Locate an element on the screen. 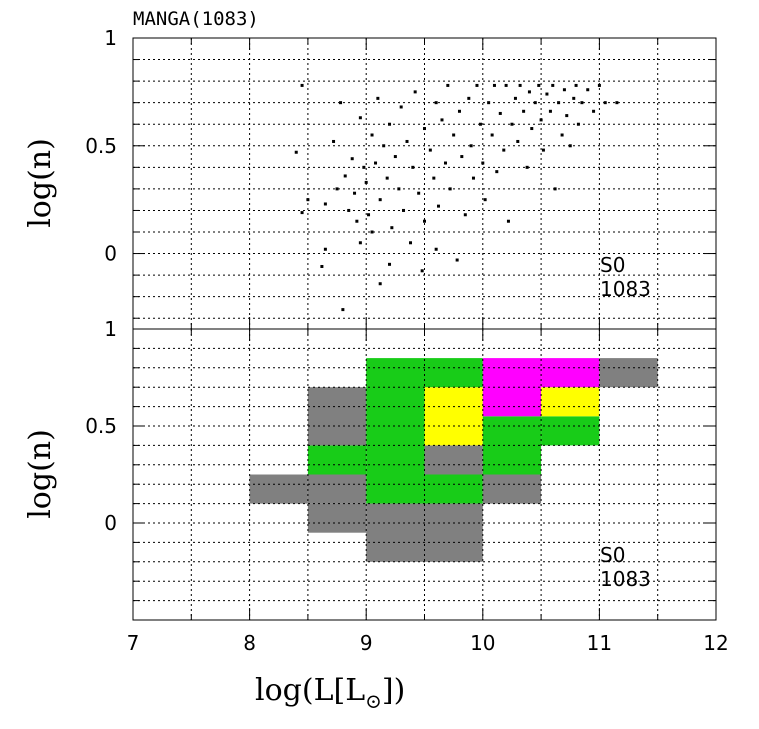 The height and width of the screenshot is (729, 759). x-tick-label: 8 is located at coordinates (249, 643).